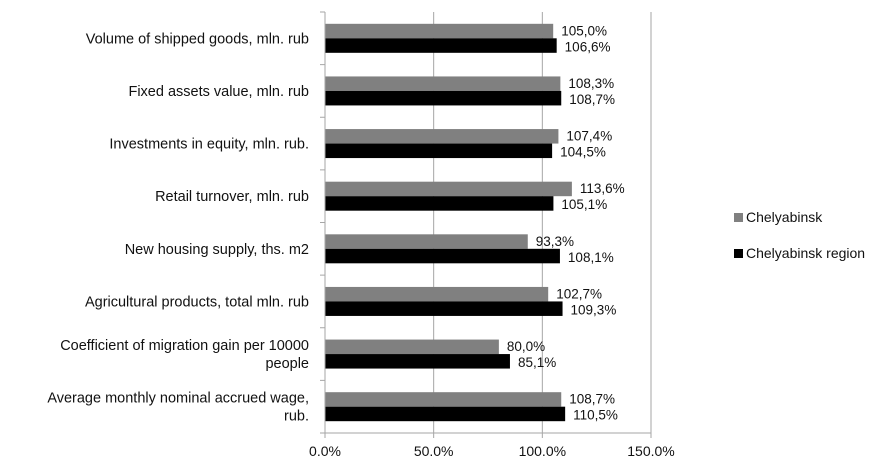 This screenshot has height=461, width=885. What do you see at coordinates (584, 30) in the screenshot?
I see `data-label: 105,0%` at bounding box center [584, 30].